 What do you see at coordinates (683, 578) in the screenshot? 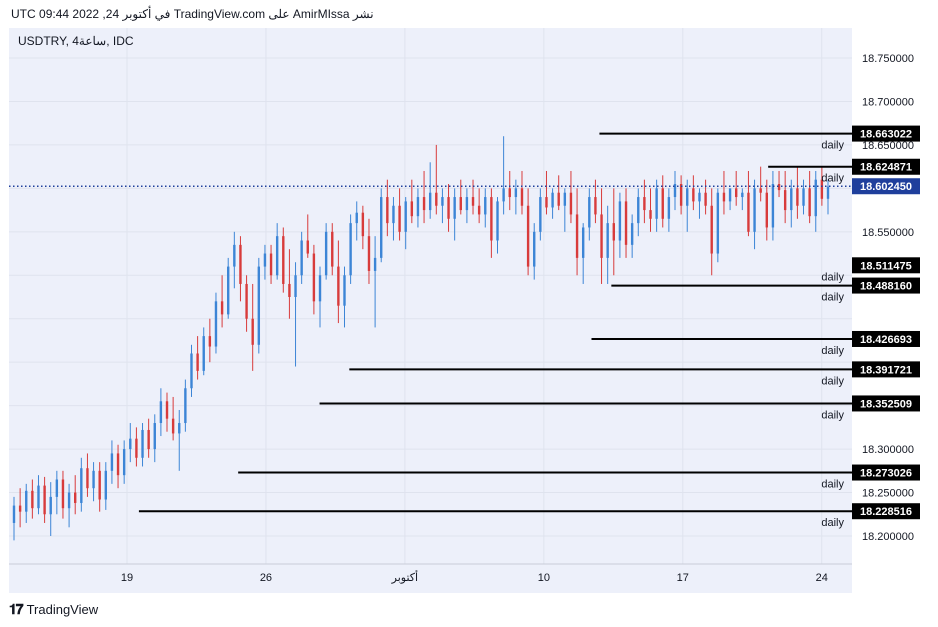
I see `x-tick-label: 17` at bounding box center [683, 578].